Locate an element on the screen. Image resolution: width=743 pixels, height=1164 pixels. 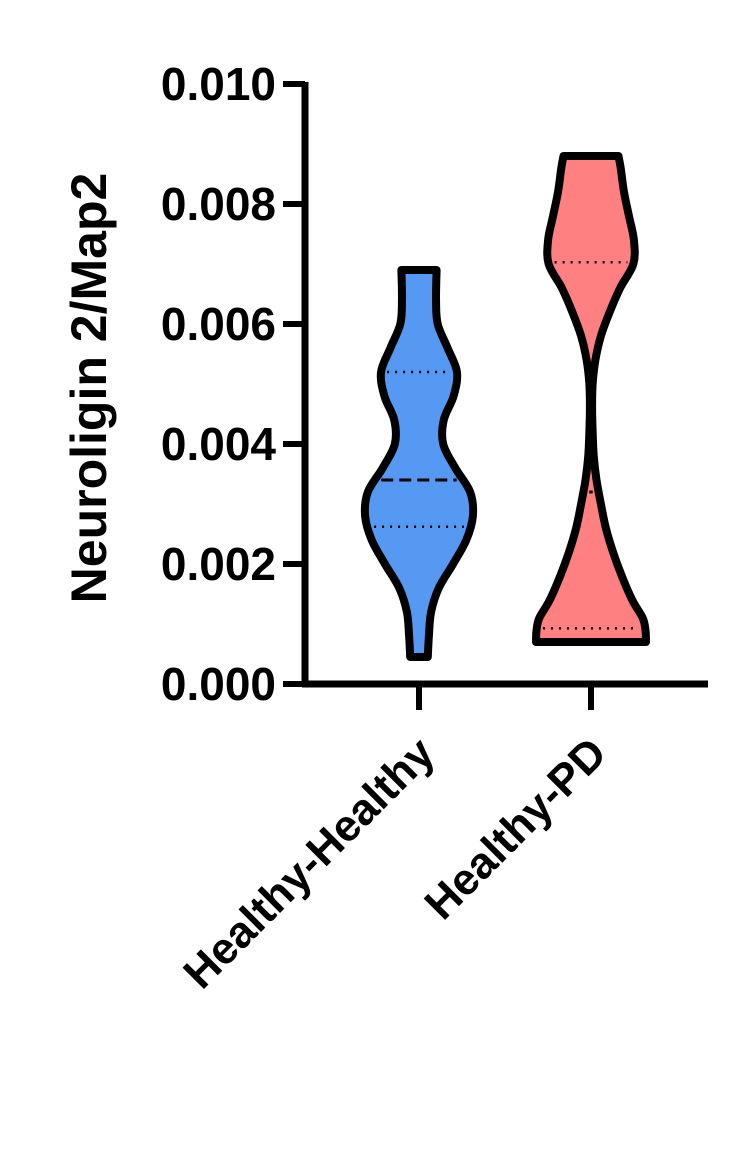
violin-Healthy-Healthy is located at coordinates (419, 463).